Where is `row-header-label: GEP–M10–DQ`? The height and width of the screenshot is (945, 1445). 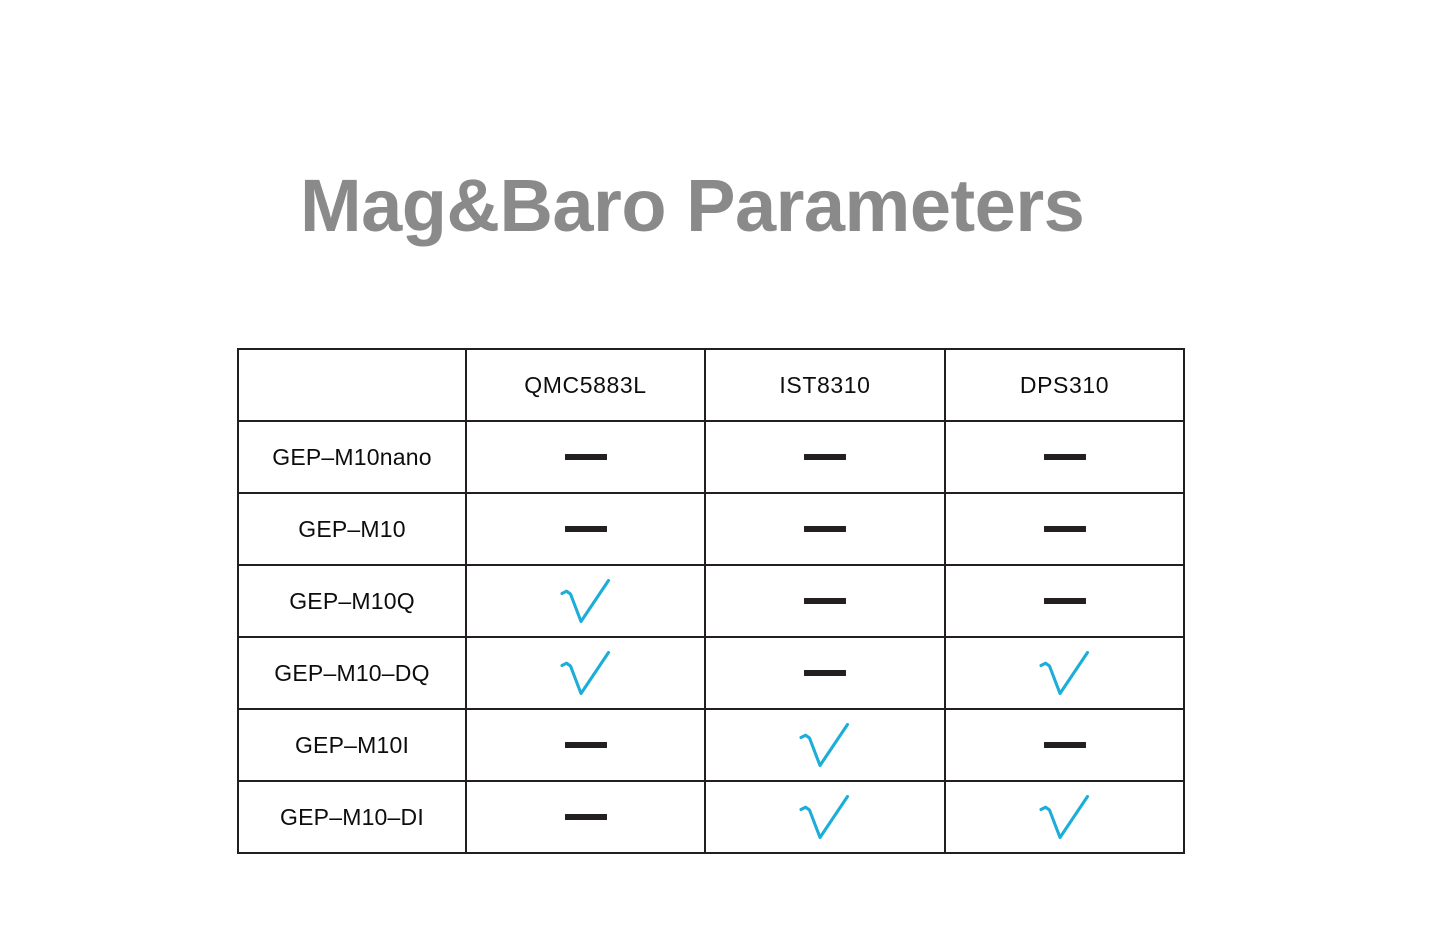
row-header-label: GEP–M10–DQ is located at coordinates (352, 672).